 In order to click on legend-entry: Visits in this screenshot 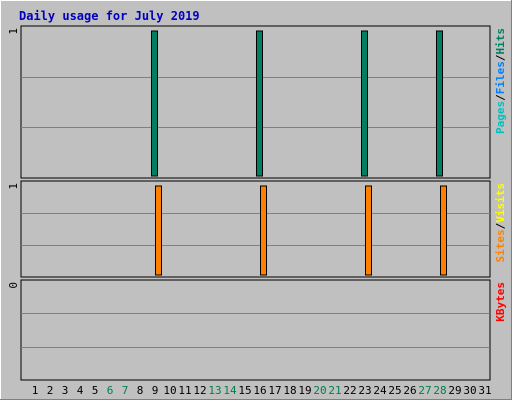, I will do `click(500, 203)`.